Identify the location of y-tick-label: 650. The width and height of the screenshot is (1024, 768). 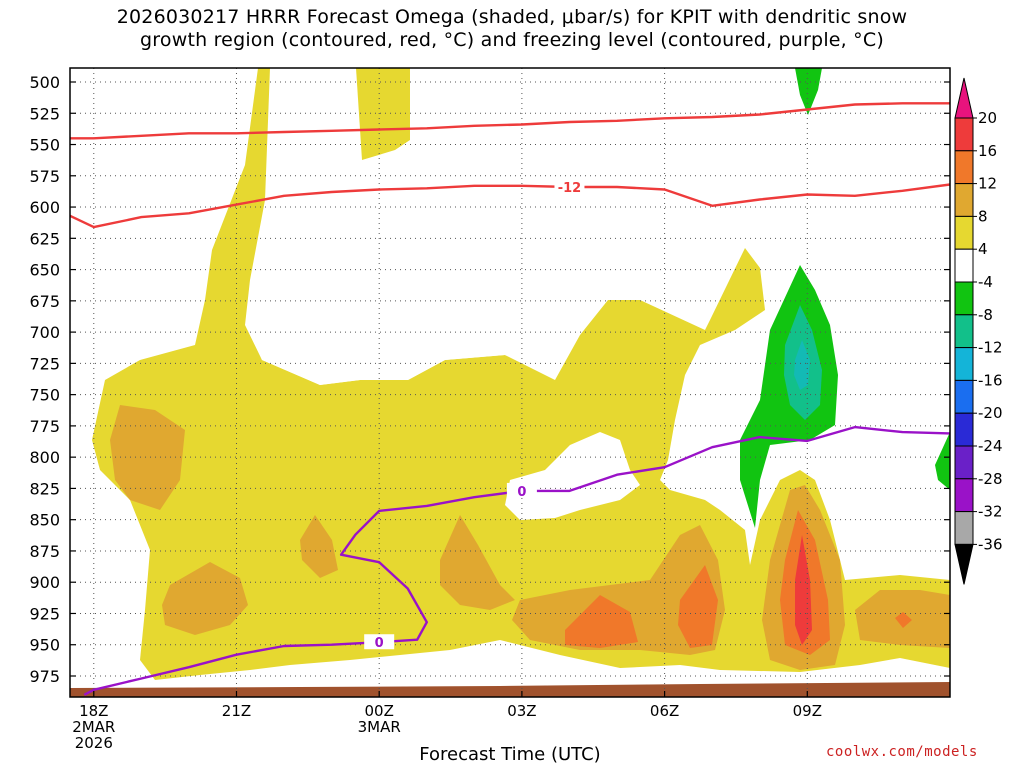
(44, 270).